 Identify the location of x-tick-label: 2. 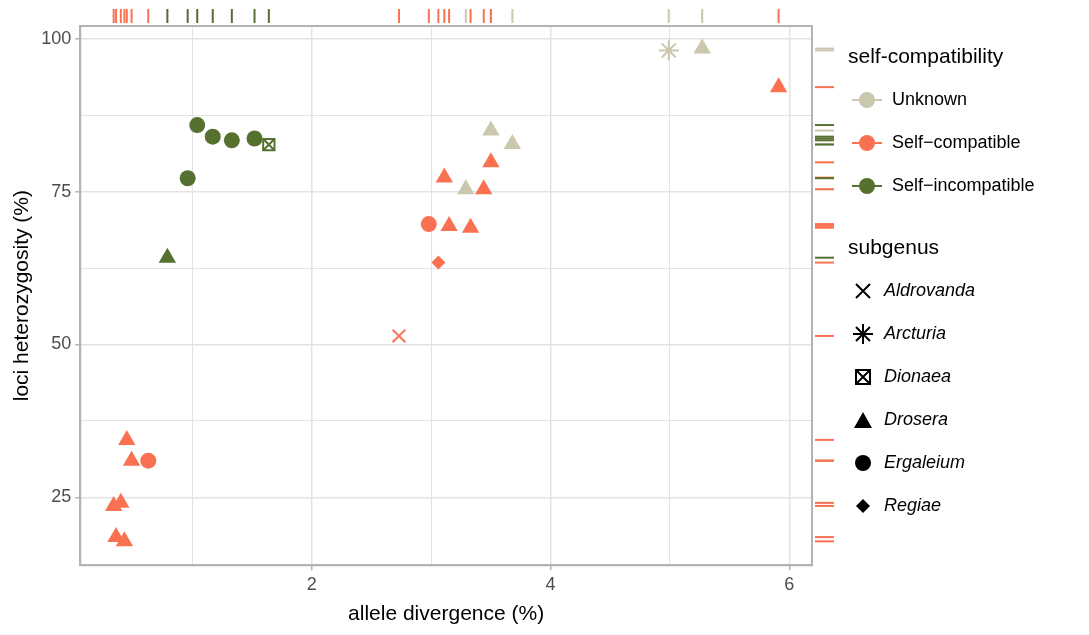
(311, 583).